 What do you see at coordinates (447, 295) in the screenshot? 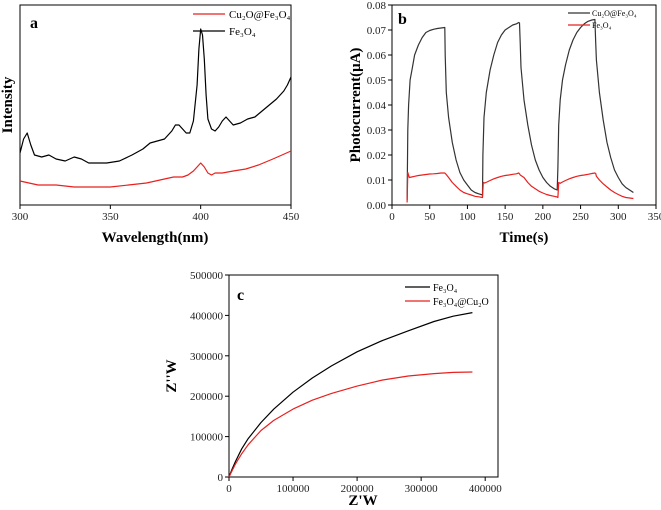
I see `panel-c-legend: Fe₃O₄ Fe₃O₄@Cu₂O` at bounding box center [447, 295].